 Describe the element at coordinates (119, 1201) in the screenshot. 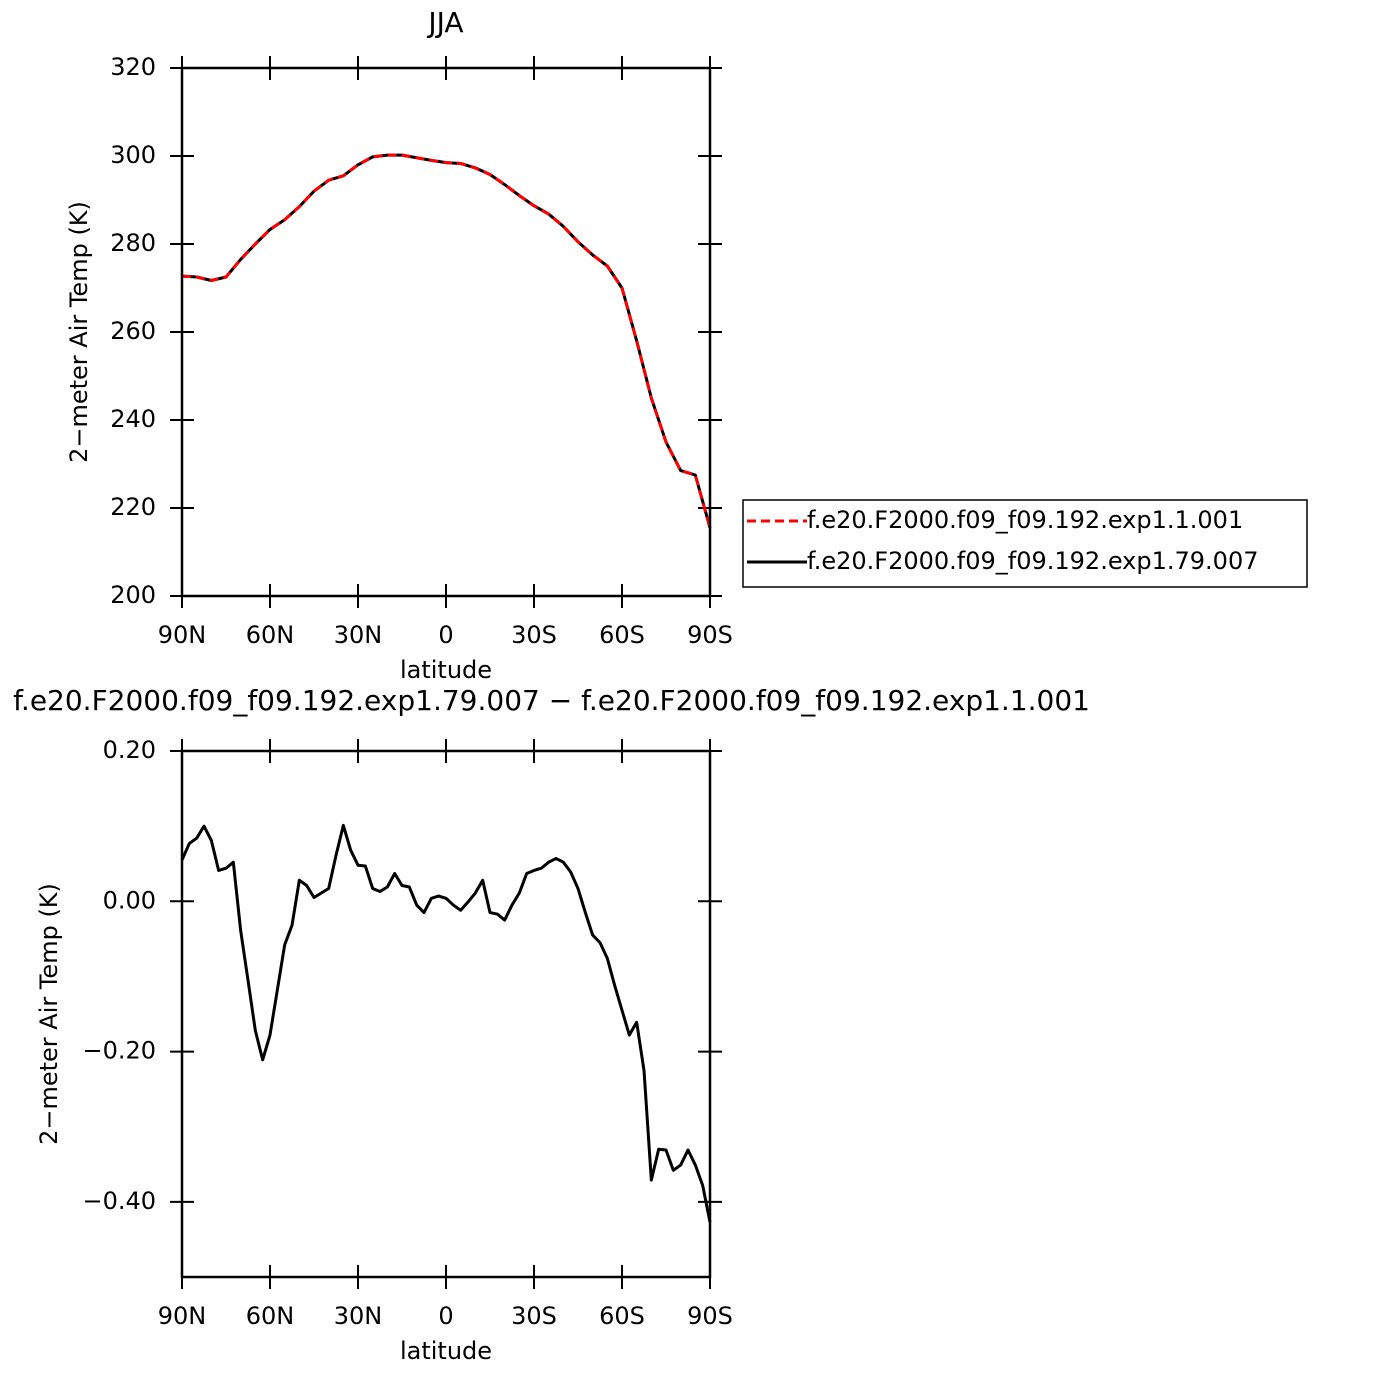

I see `y-tick-label: −0.40` at that location.